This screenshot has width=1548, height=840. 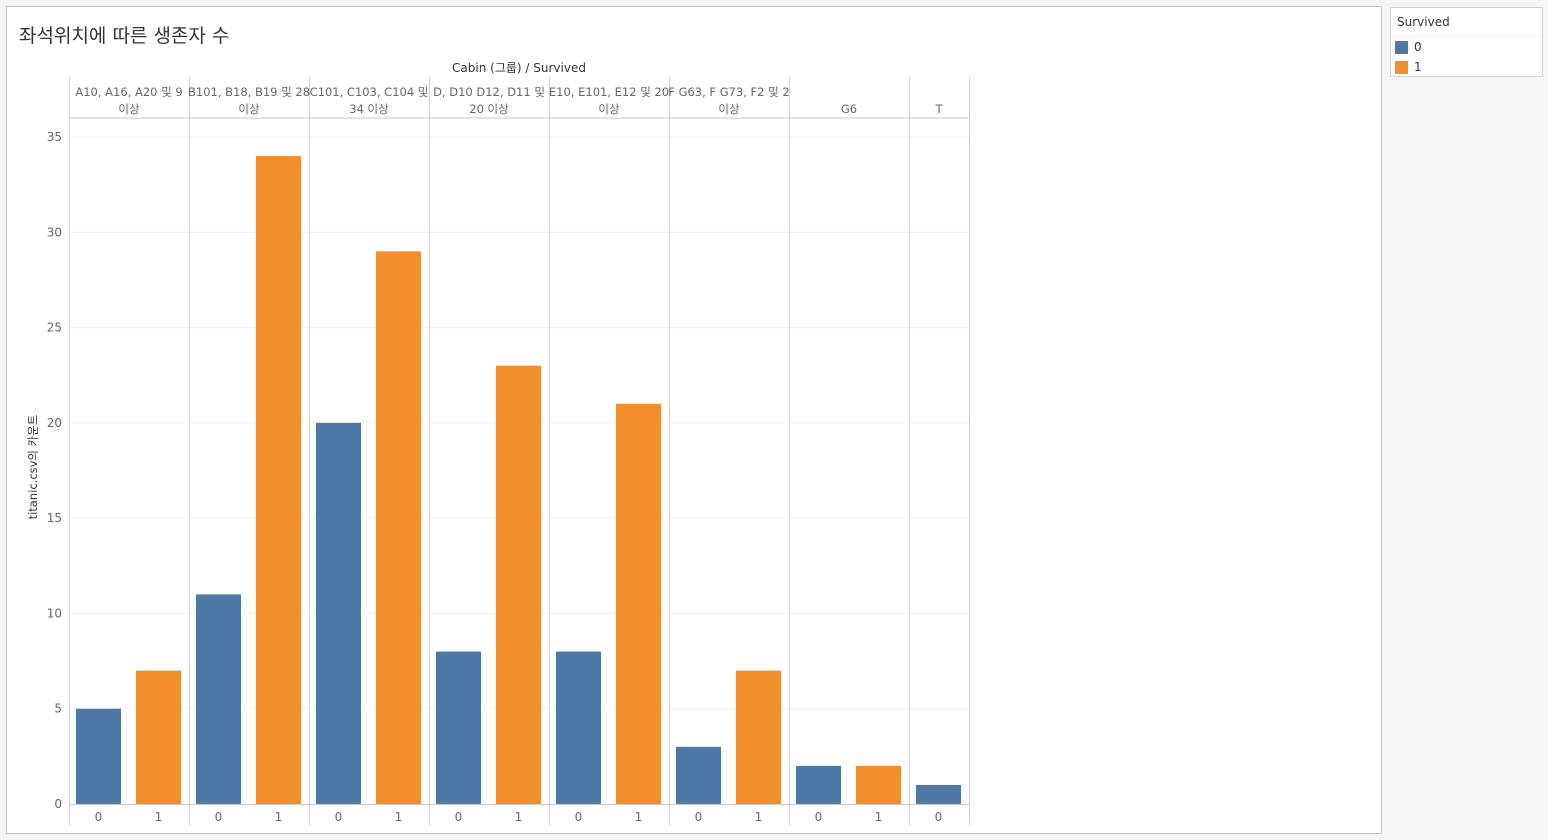 I want to click on group-header-label: G6, so click(x=849, y=109).